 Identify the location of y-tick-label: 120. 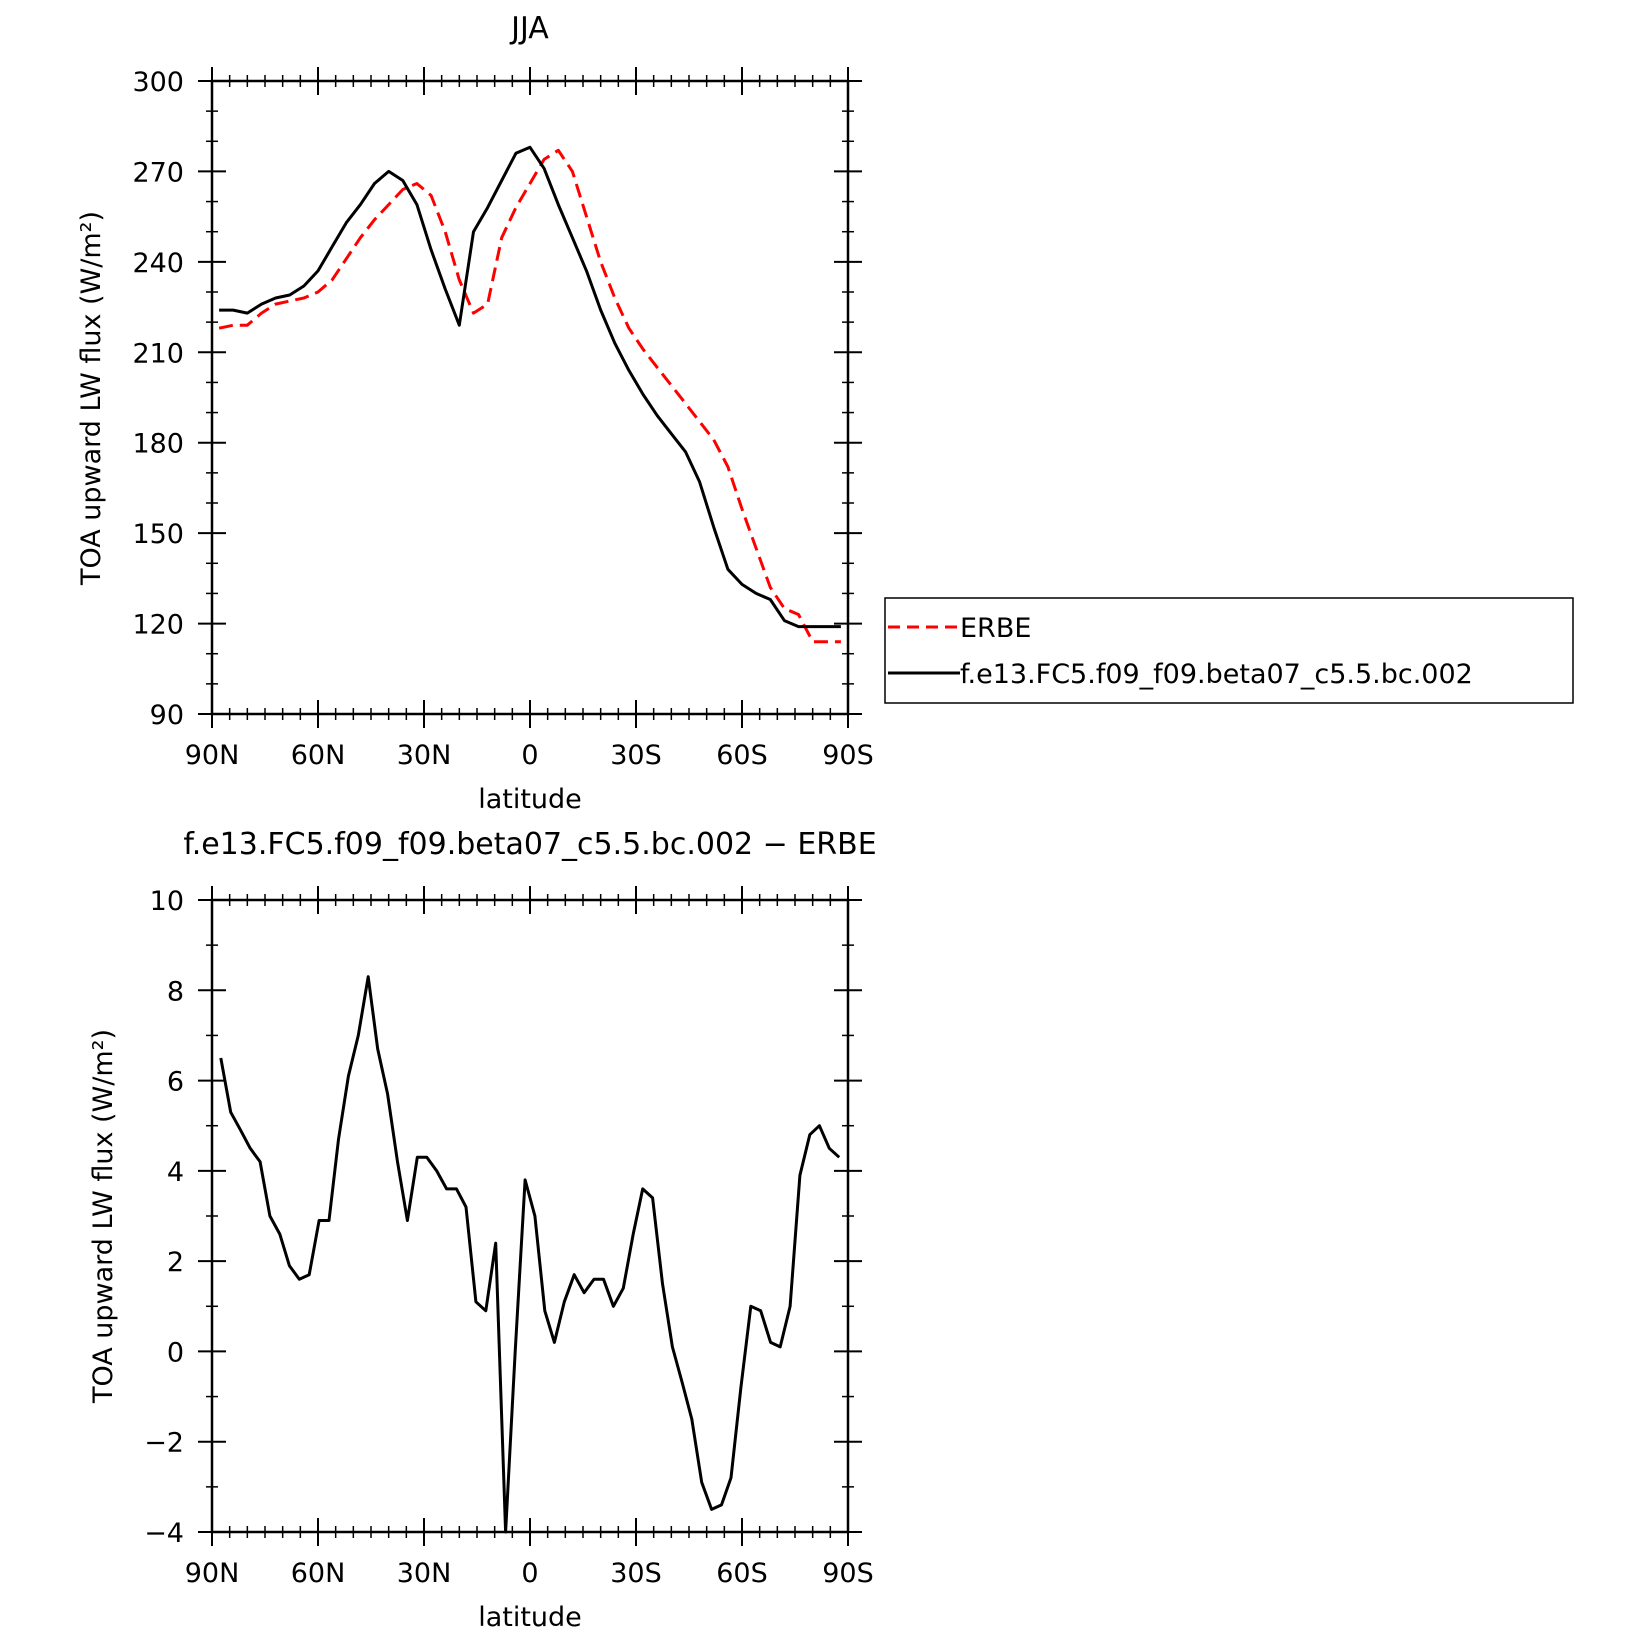
(158, 625).